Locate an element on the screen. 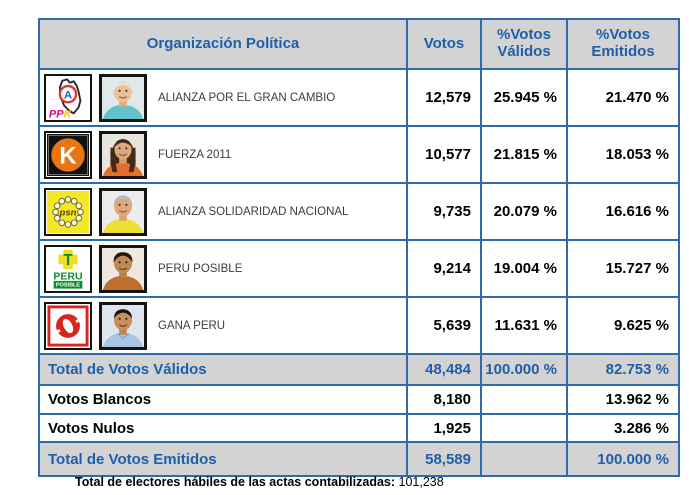  party-row-peru-posible: T PERU POSIBLE is located at coordinates (359, 268).